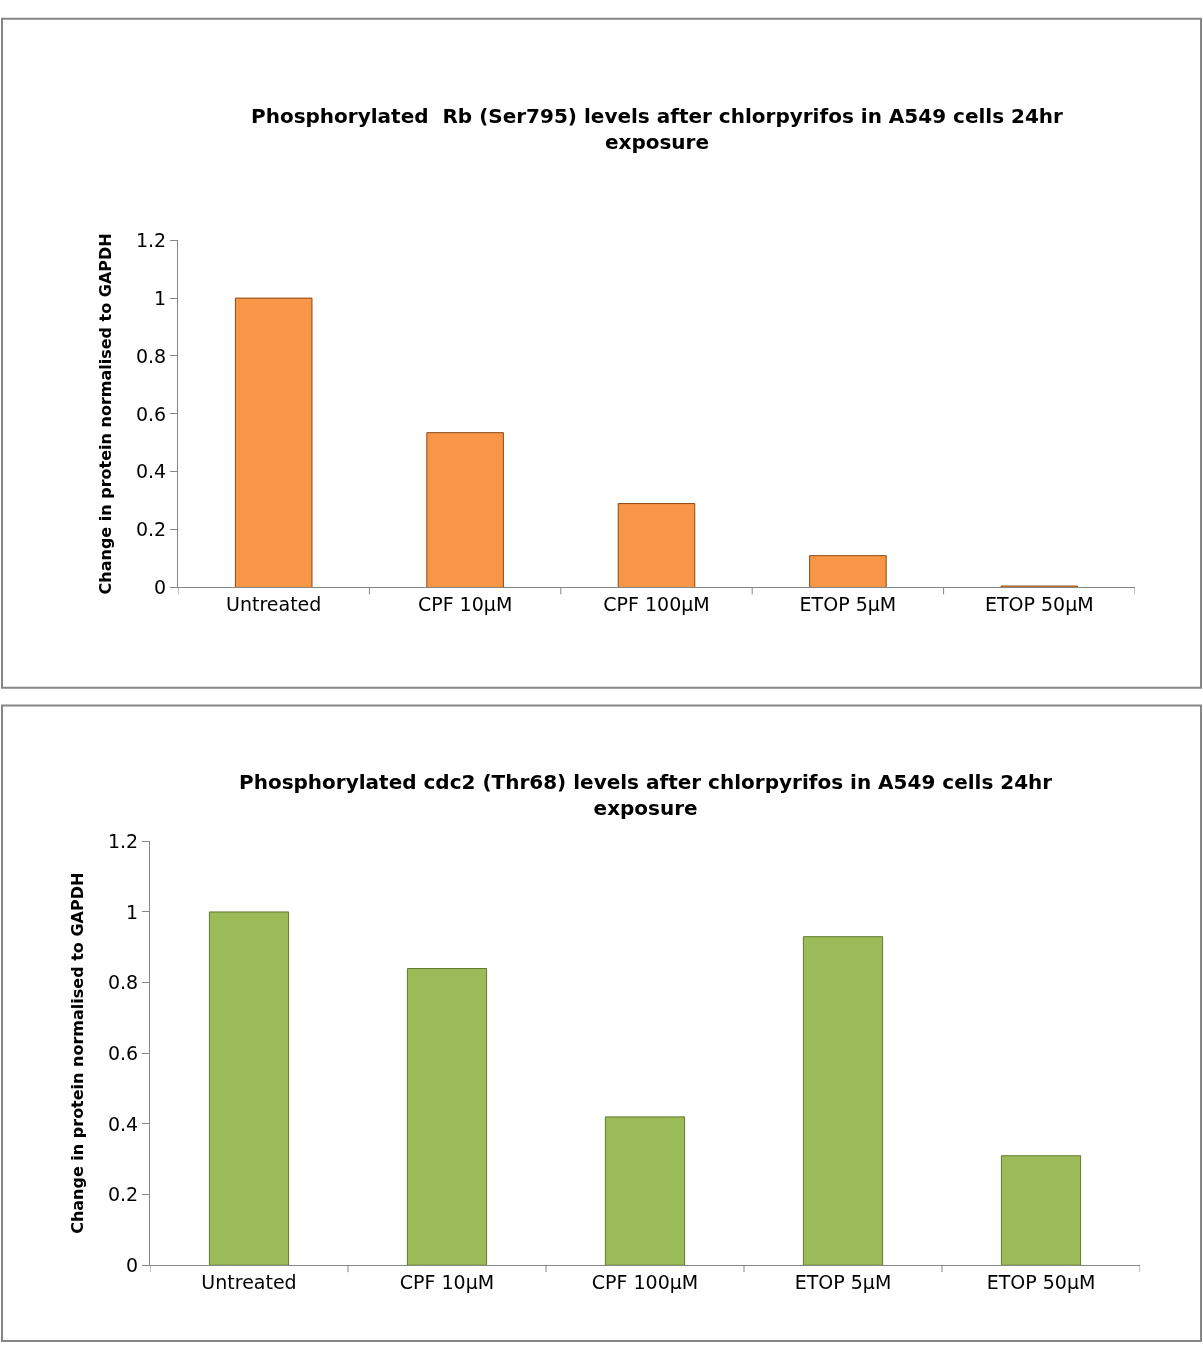 Image resolution: width=1203 pixels, height=1354 pixels. What do you see at coordinates (657, 129) in the screenshot?
I see `chart-title: Phosphorylated Rb (Ser795) levels after chlorpyrifos in A549 cells 24hr exposure` at bounding box center [657, 129].